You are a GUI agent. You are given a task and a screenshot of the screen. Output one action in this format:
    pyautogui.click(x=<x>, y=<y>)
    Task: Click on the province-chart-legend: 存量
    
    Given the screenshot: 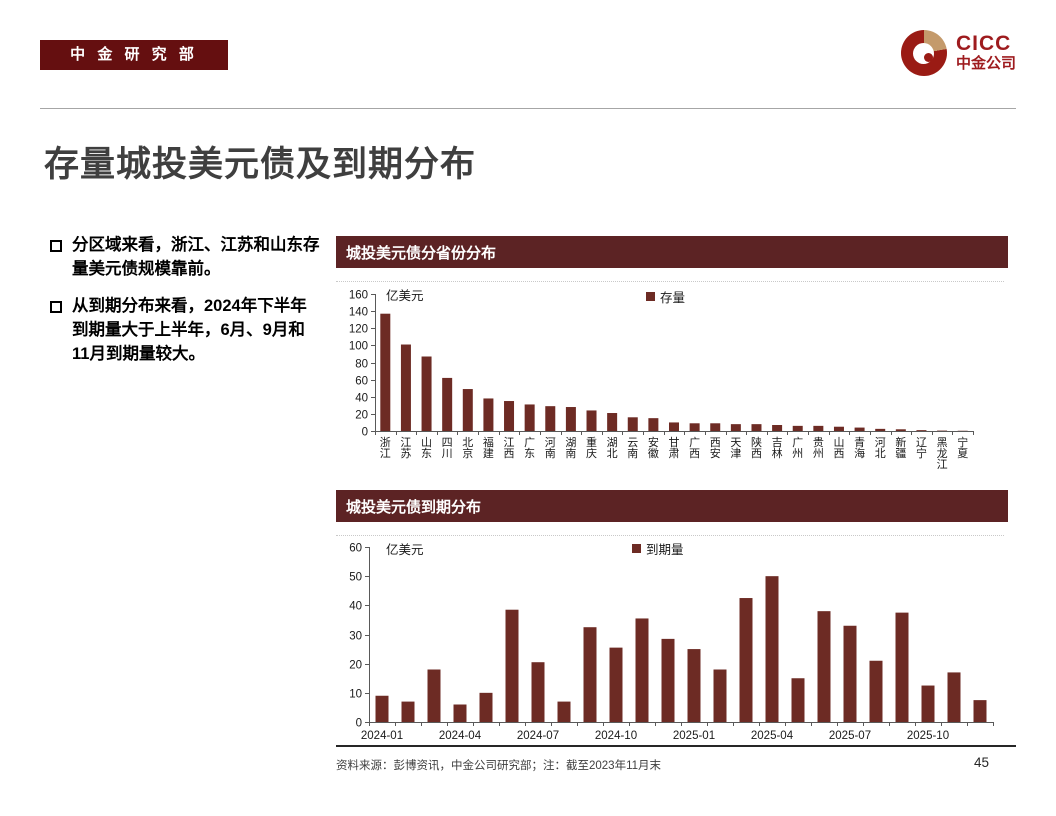 What is the action you would take?
    pyautogui.click(x=665, y=296)
    